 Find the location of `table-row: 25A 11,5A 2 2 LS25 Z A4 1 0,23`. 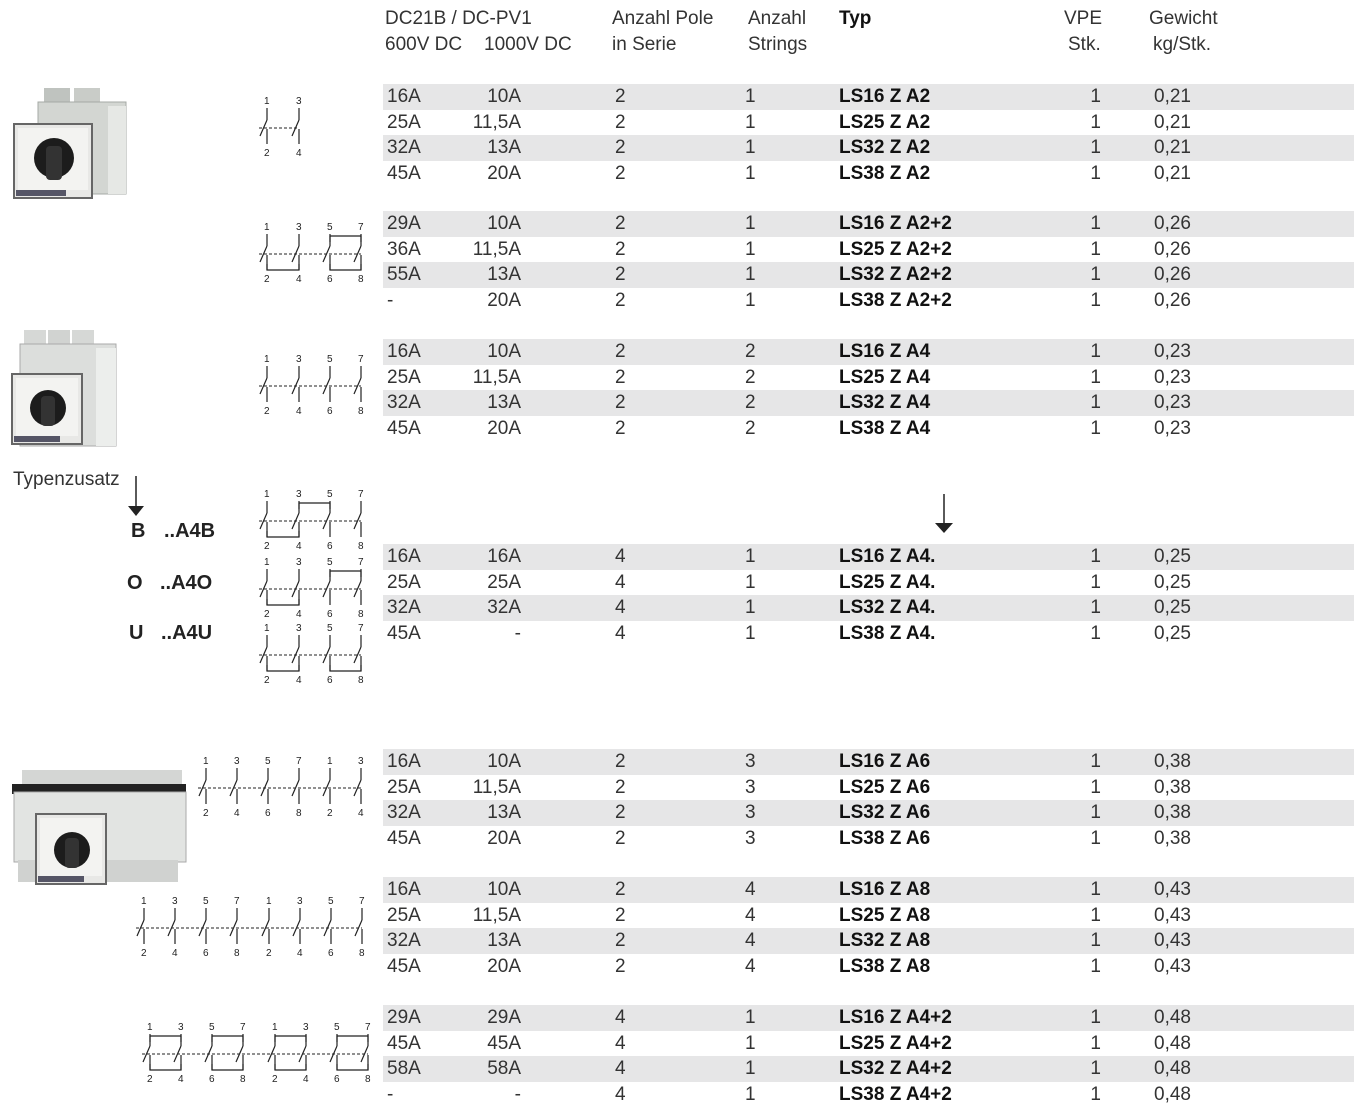

table-row: 25A 11,5A 2 2 LS25 Z A4 1 0,23 is located at coordinates (868, 378).